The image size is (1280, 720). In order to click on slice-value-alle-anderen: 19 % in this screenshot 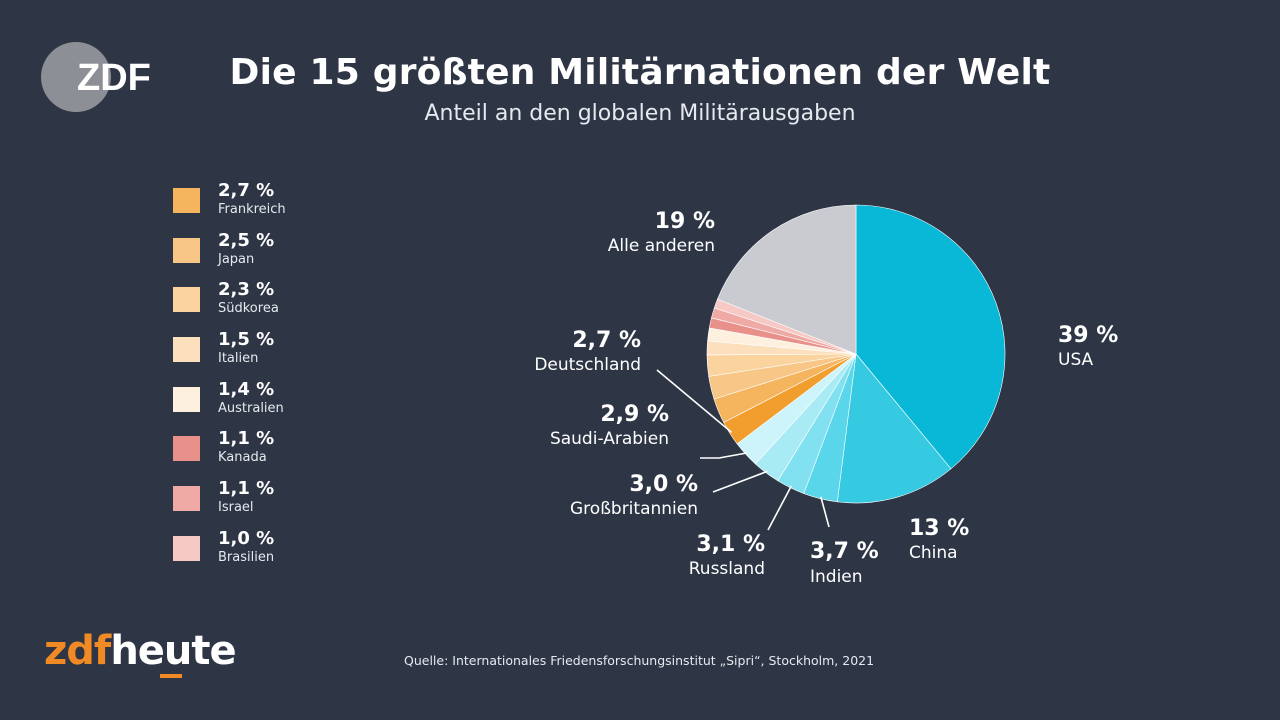, I will do `click(685, 221)`.